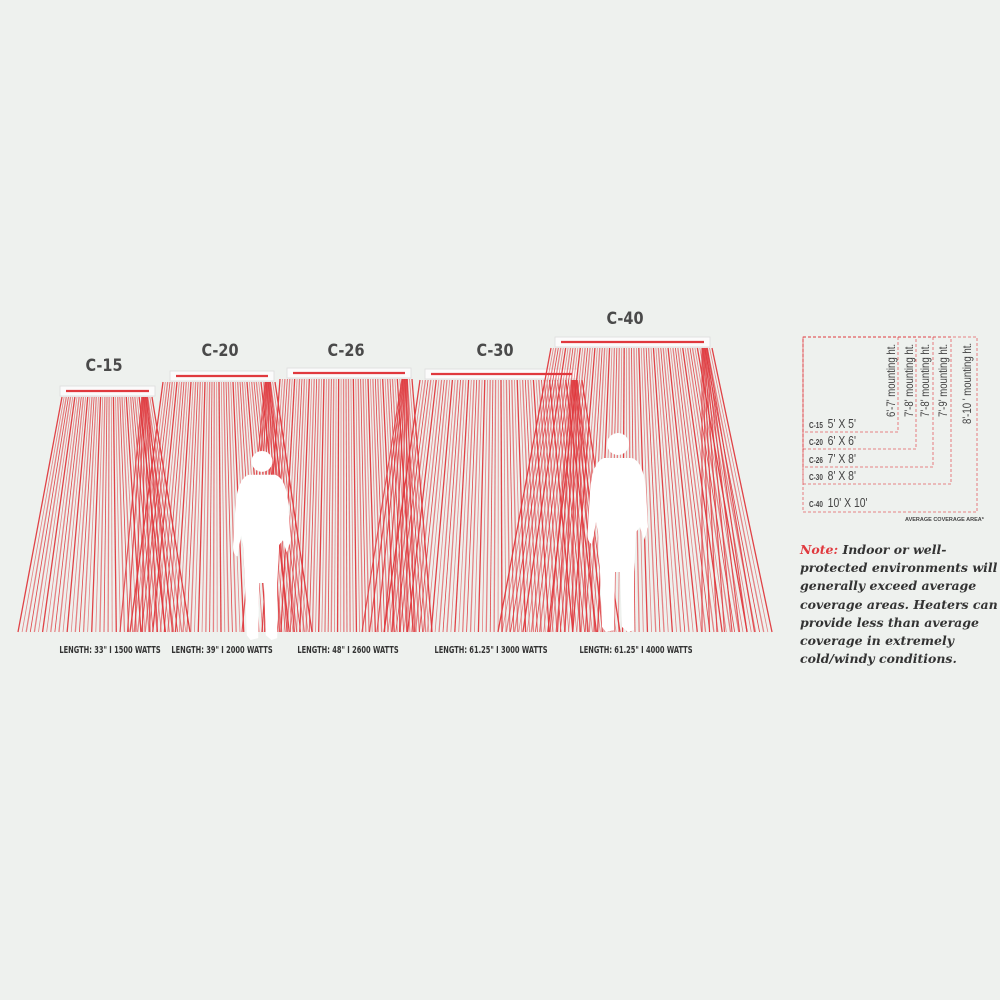 This screenshot has width=1000, height=1000. Describe the element at coordinates (110, 650) in the screenshot. I see `heater-spec-c15: LENGTH: 33" I 1500 WATTS` at that location.